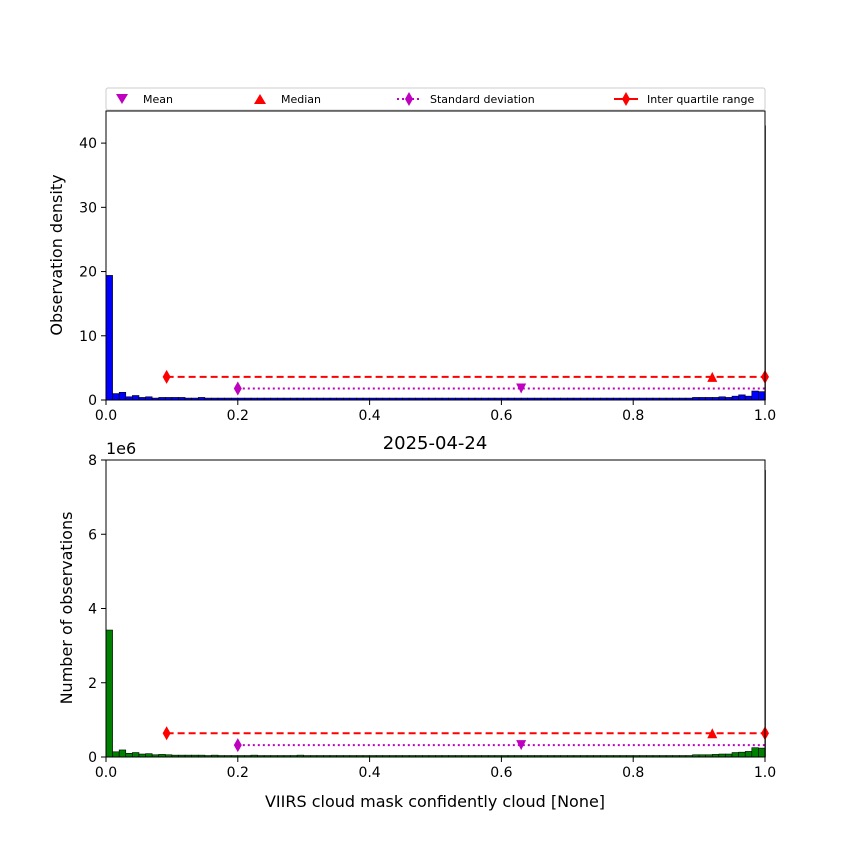 Image resolution: width=850 pixels, height=850 pixels. What do you see at coordinates (712, 733) in the screenshot?
I see `bottom-median-marker` at bounding box center [712, 733].